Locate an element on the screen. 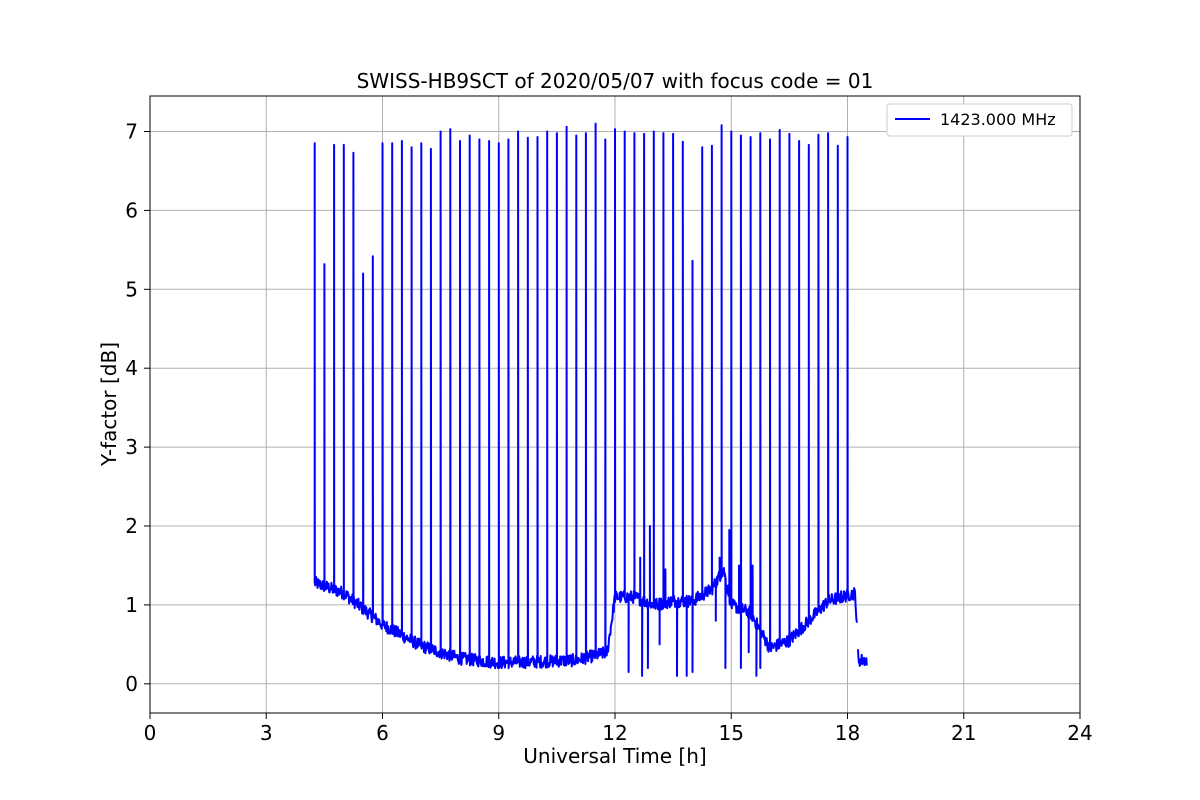 The image size is (1200, 800). y-tick-label: 2 is located at coordinates (131, 526).